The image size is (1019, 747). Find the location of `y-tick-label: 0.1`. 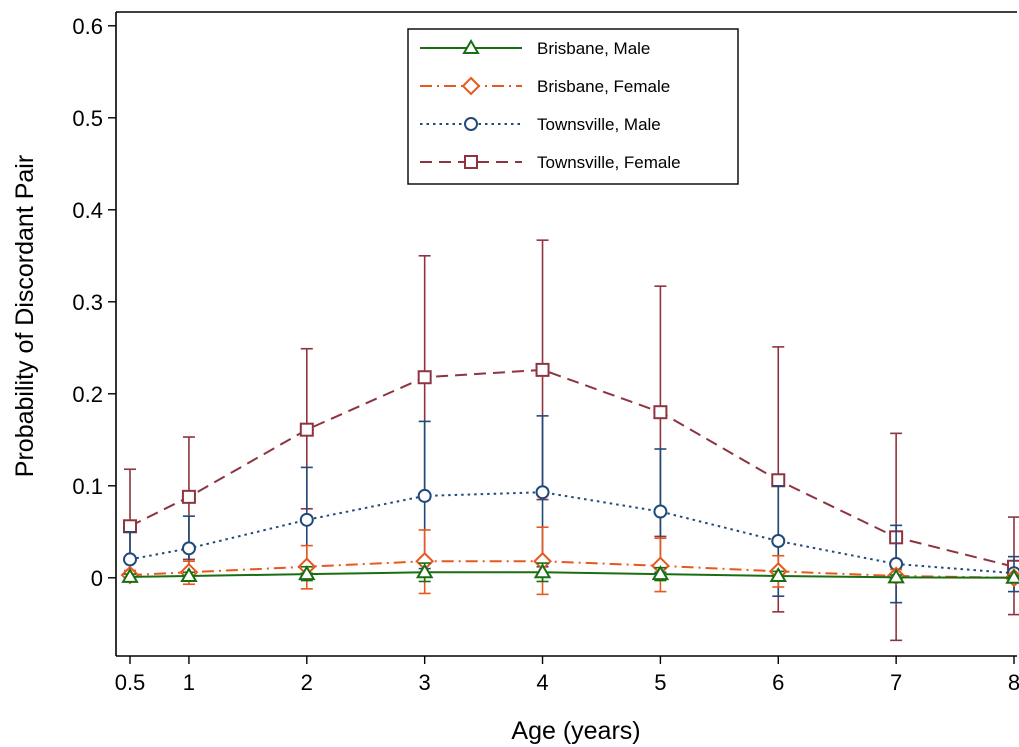

y-tick-label: 0.1 is located at coordinates (87, 486).